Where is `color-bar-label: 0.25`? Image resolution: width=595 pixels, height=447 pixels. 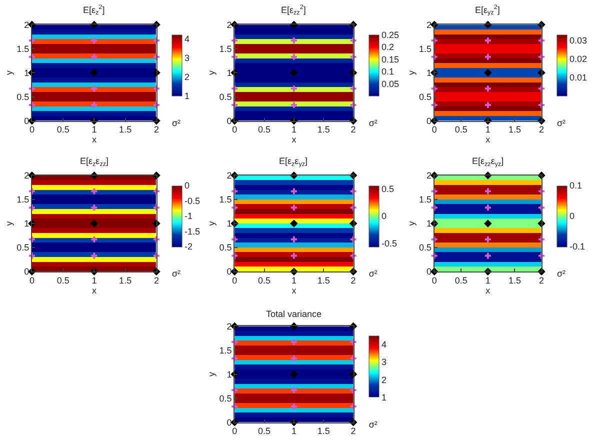
color-bar-label: 0.25 is located at coordinates (391, 35).